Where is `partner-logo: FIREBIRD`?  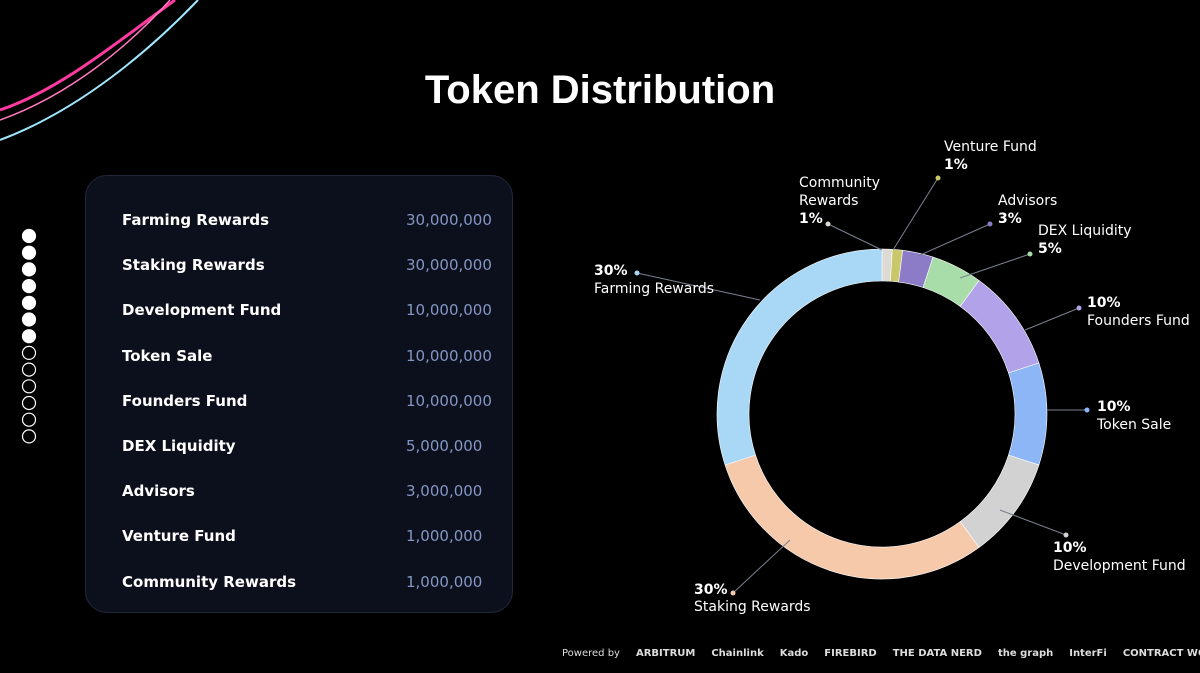 partner-logo: FIREBIRD is located at coordinates (850, 653).